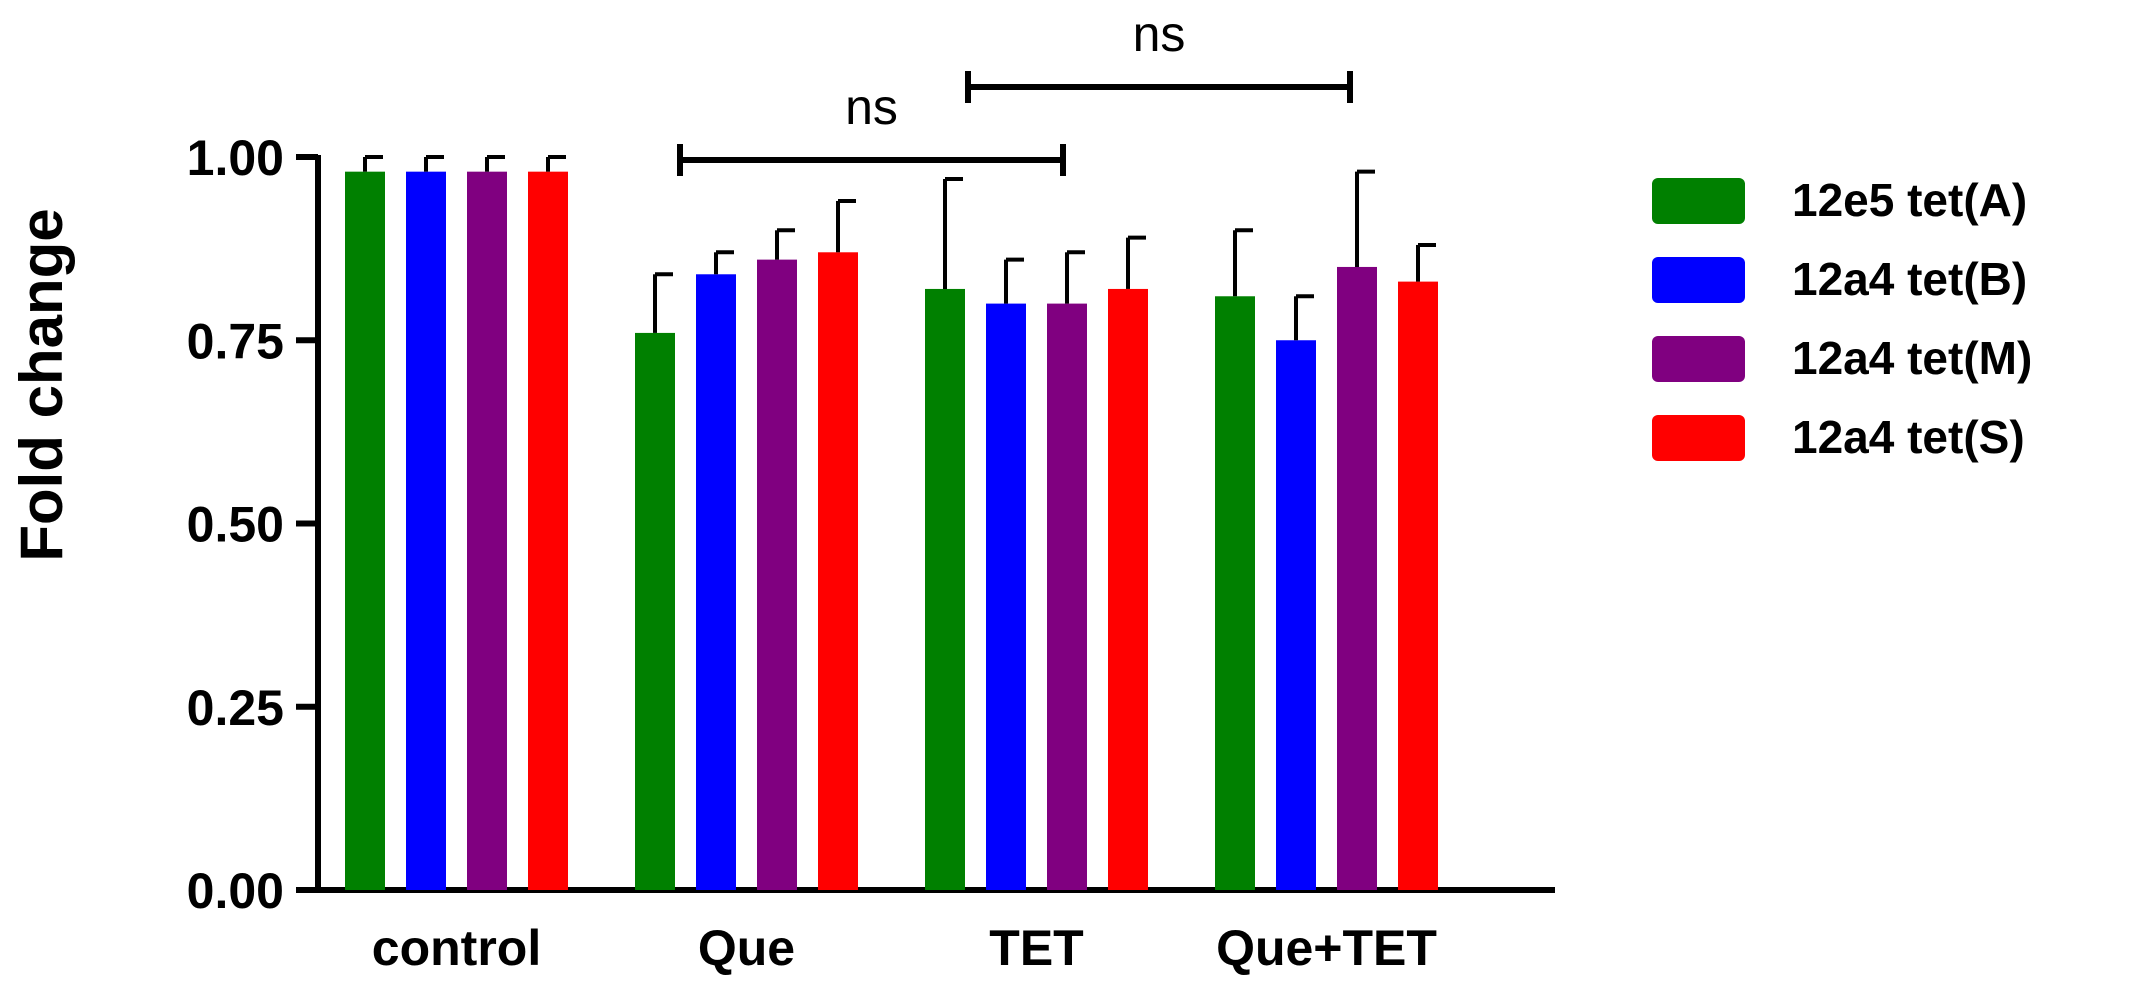  What do you see at coordinates (1015, 91) in the screenshot?
I see `significance-annotations: ns ns` at bounding box center [1015, 91].